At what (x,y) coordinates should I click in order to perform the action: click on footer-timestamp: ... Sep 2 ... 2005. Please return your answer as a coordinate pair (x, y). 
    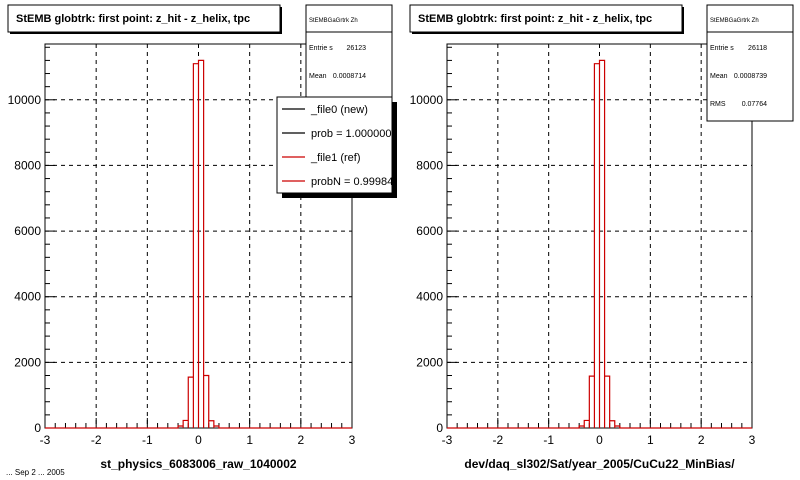
    Looking at the image, I should click on (35, 472).